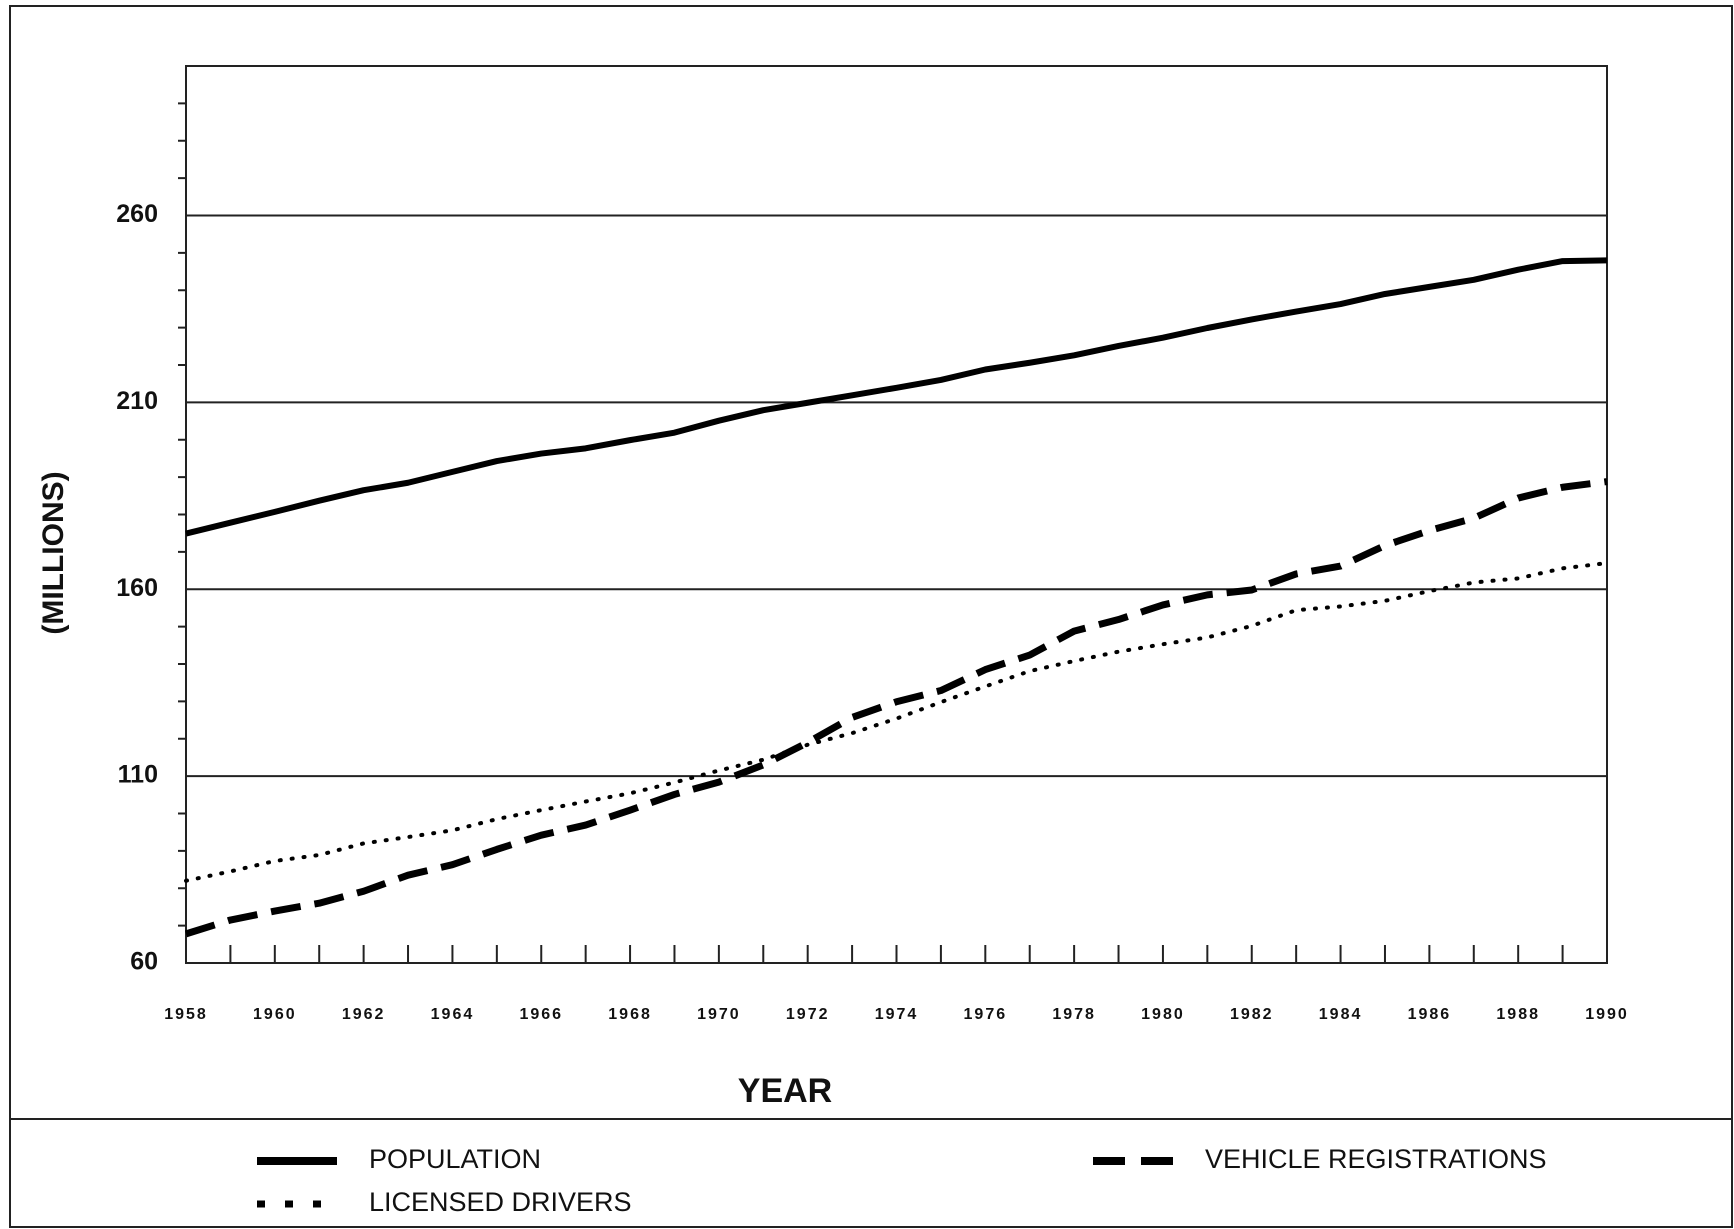  What do you see at coordinates (808, 1014) in the screenshot?
I see `x-tick-label: 1972` at bounding box center [808, 1014].